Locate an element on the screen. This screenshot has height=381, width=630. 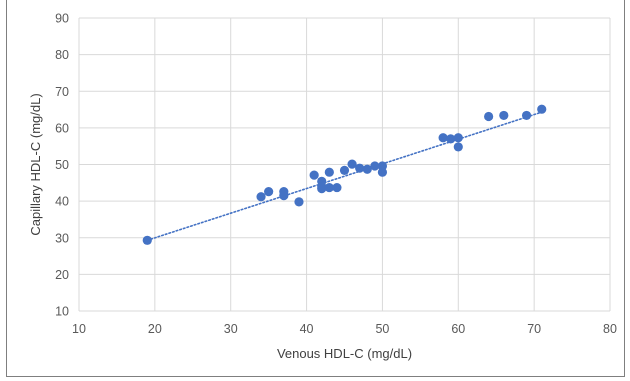
y-tick-label: 30 is located at coordinates (62, 238).